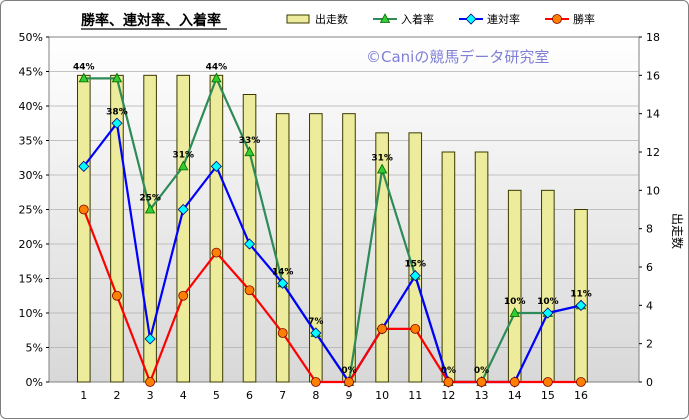 The image size is (689, 420). I want to click on y-left-tick-label: 15%, so click(31, 279).